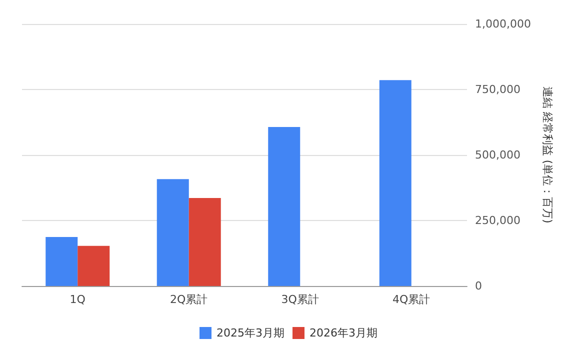 This screenshot has height=362, width=577. I want to click on y-tick-label: 500,000, so click(497, 155).